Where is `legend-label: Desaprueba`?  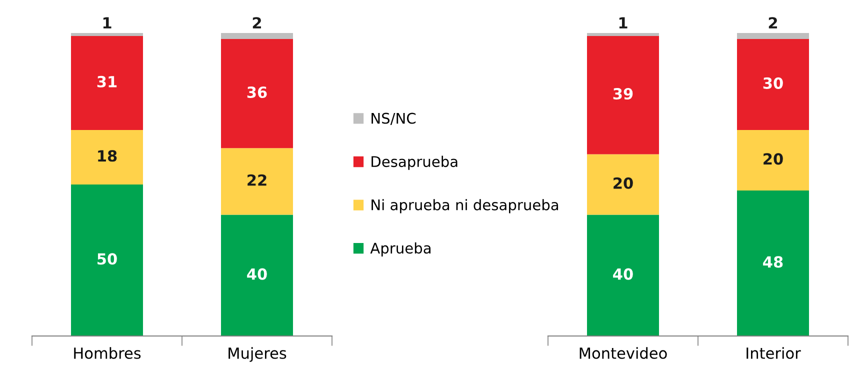
legend-label: Desaprueba is located at coordinates (415, 163).